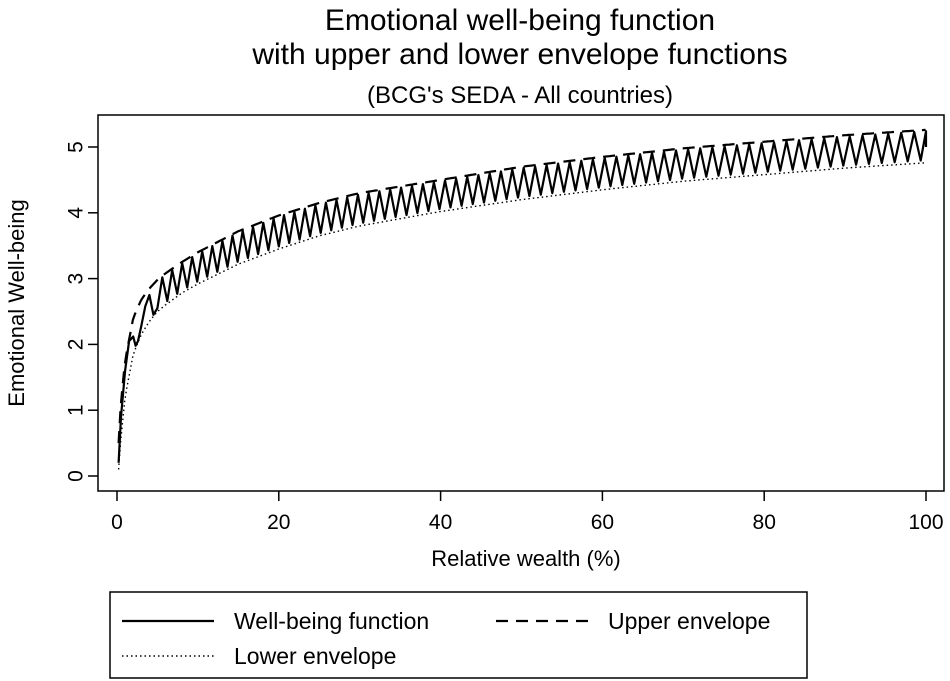 The image size is (950, 681). Describe the element at coordinates (75, 476) in the screenshot. I see `y-tick-label: 0` at that location.